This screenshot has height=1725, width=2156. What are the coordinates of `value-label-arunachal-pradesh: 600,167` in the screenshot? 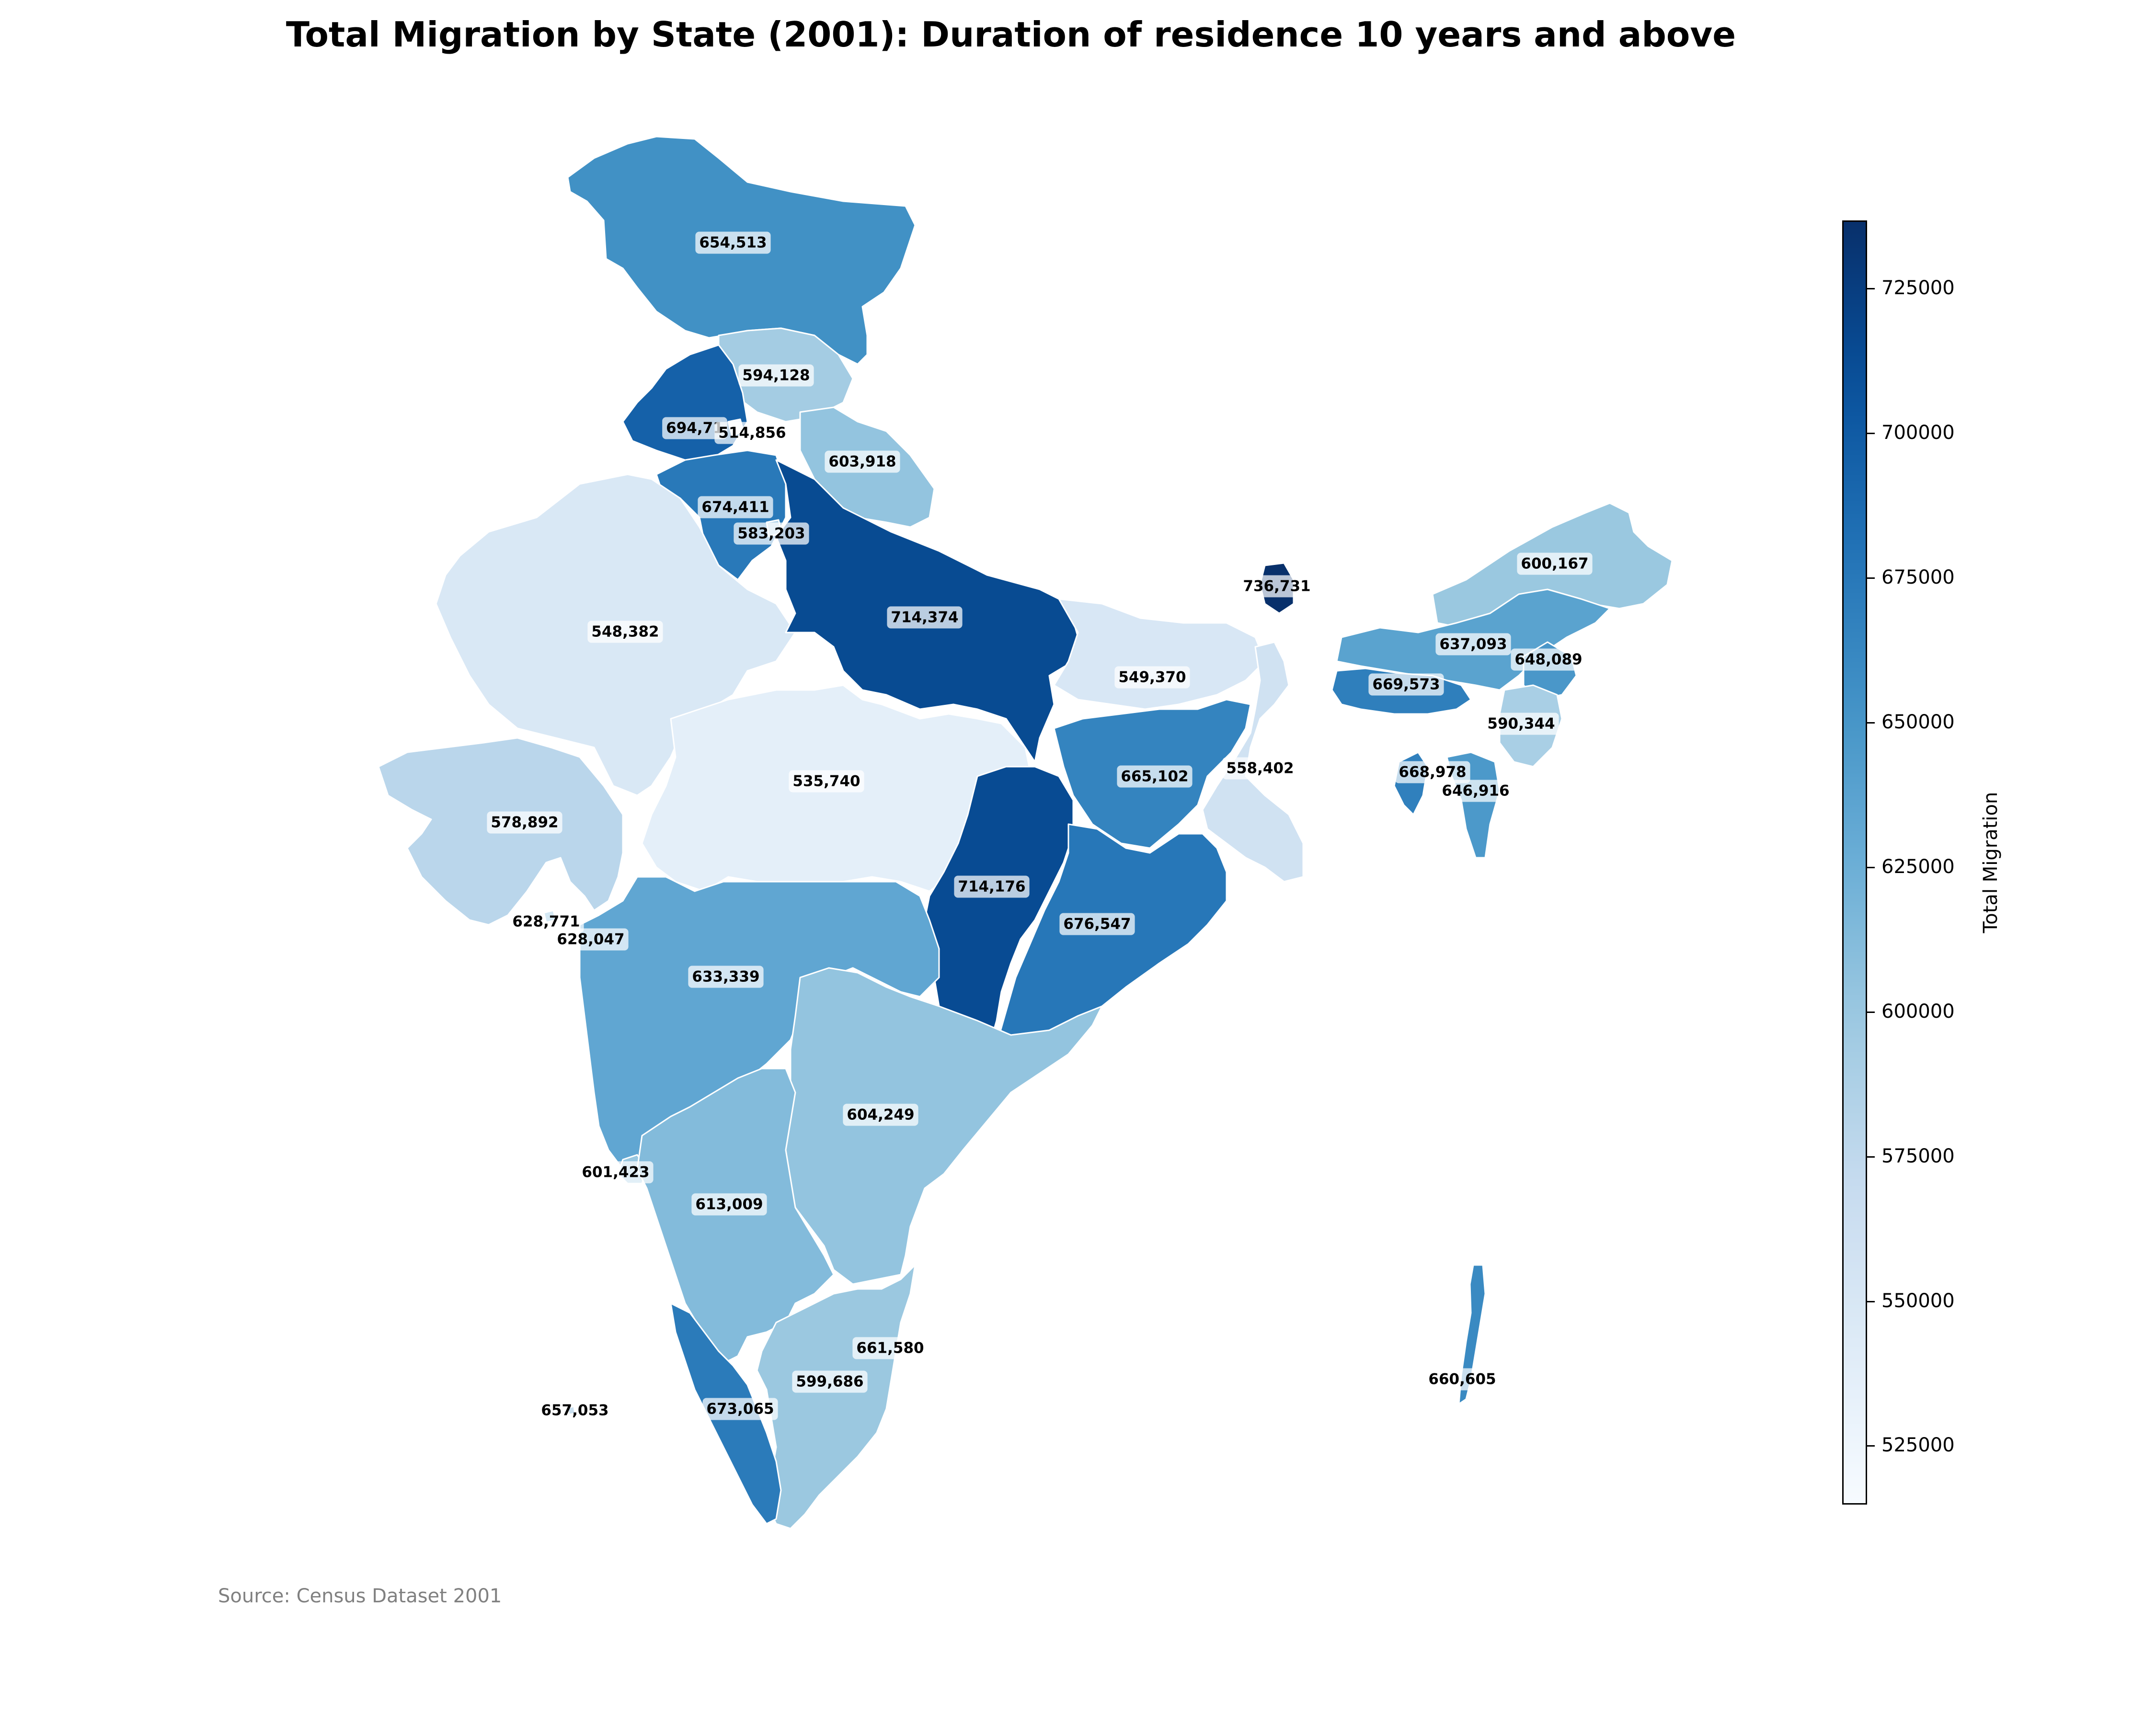 It's located at (1555, 563).